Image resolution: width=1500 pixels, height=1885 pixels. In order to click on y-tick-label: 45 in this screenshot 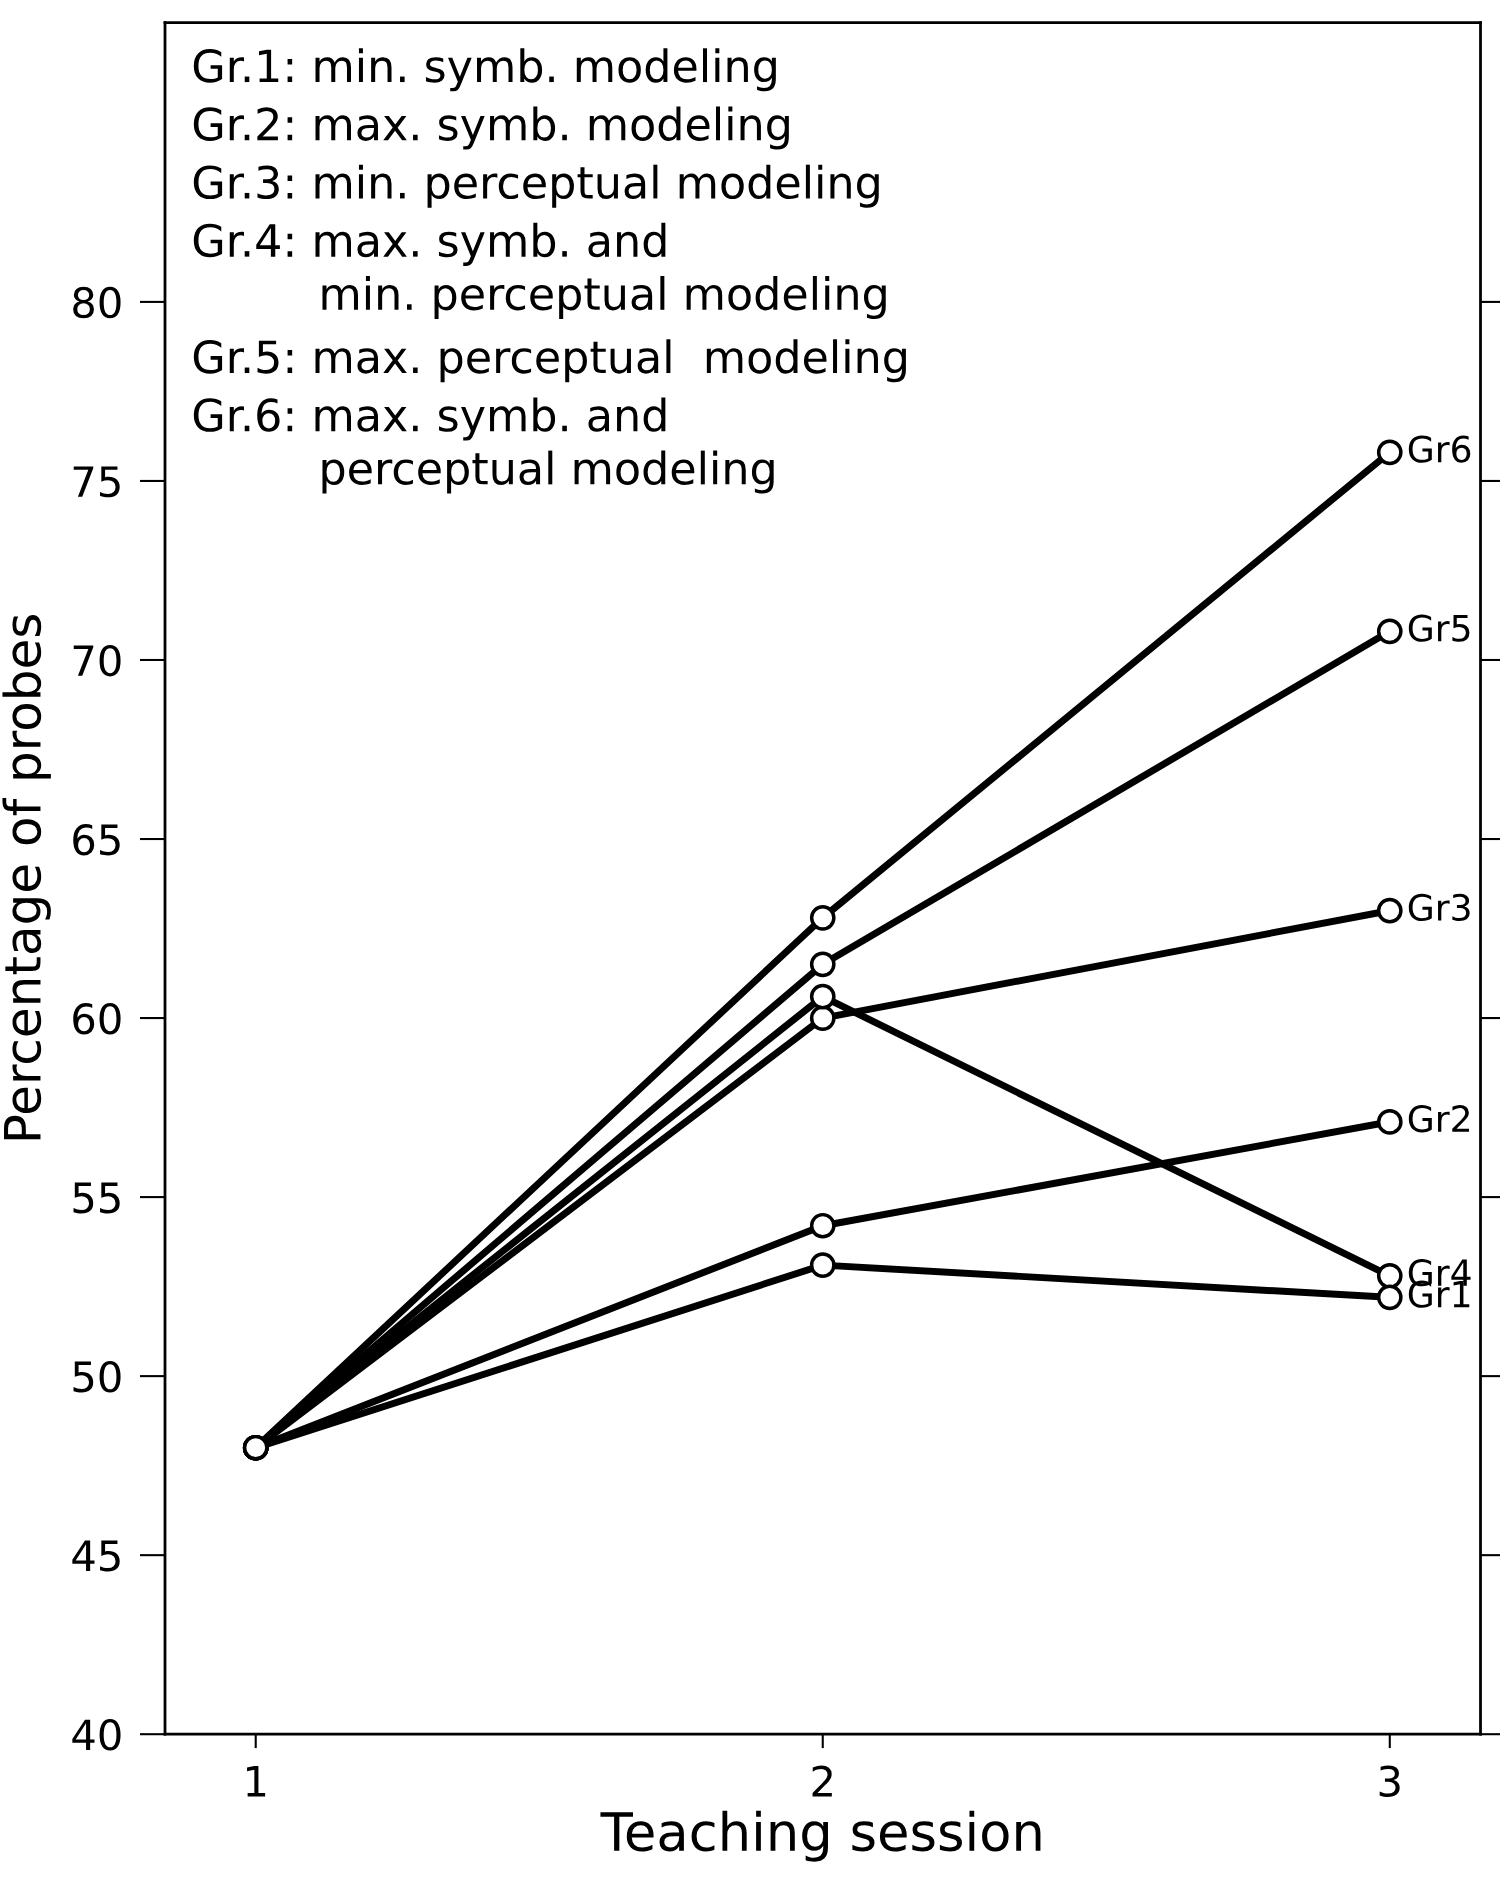, I will do `click(96, 1556)`.